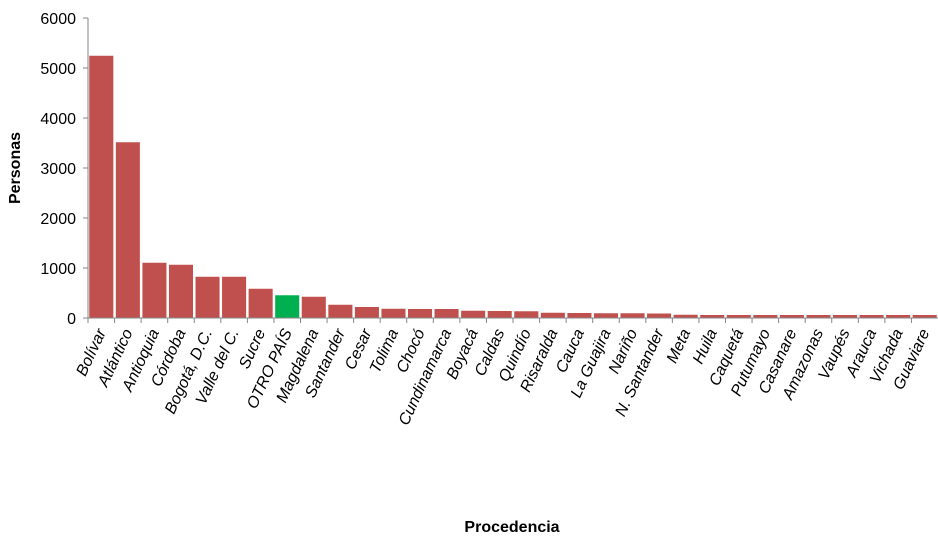  I want to click on y-axis-ticks: 0 1000 2000 3000 4000 5000 6000, so click(64, 169).